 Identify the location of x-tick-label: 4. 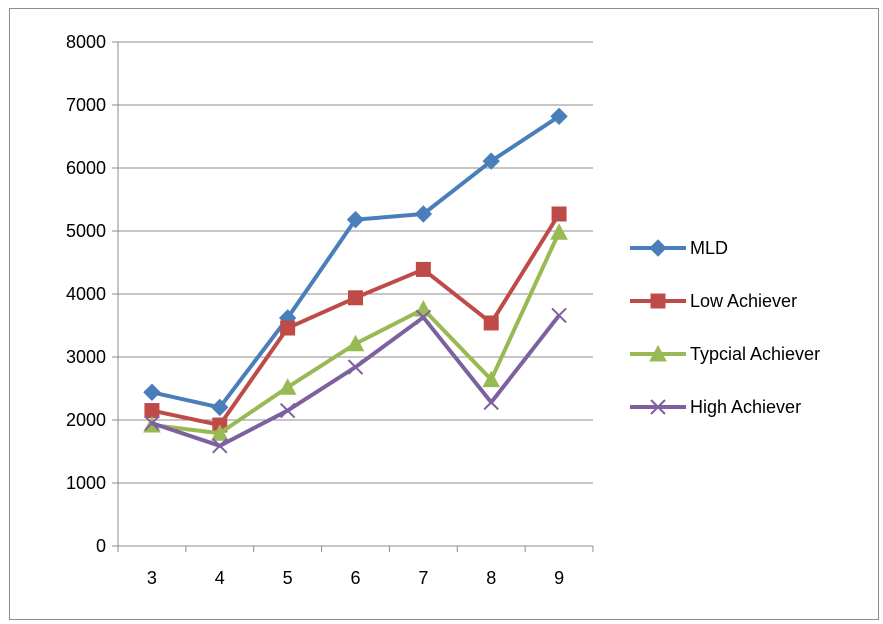
(220, 578).